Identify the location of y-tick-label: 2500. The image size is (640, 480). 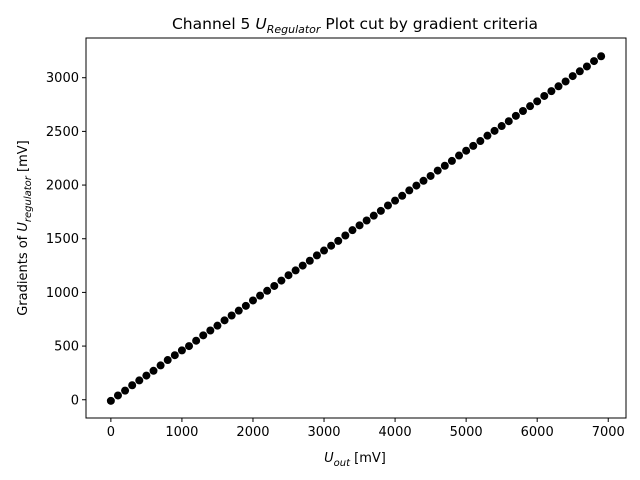
(62, 132).